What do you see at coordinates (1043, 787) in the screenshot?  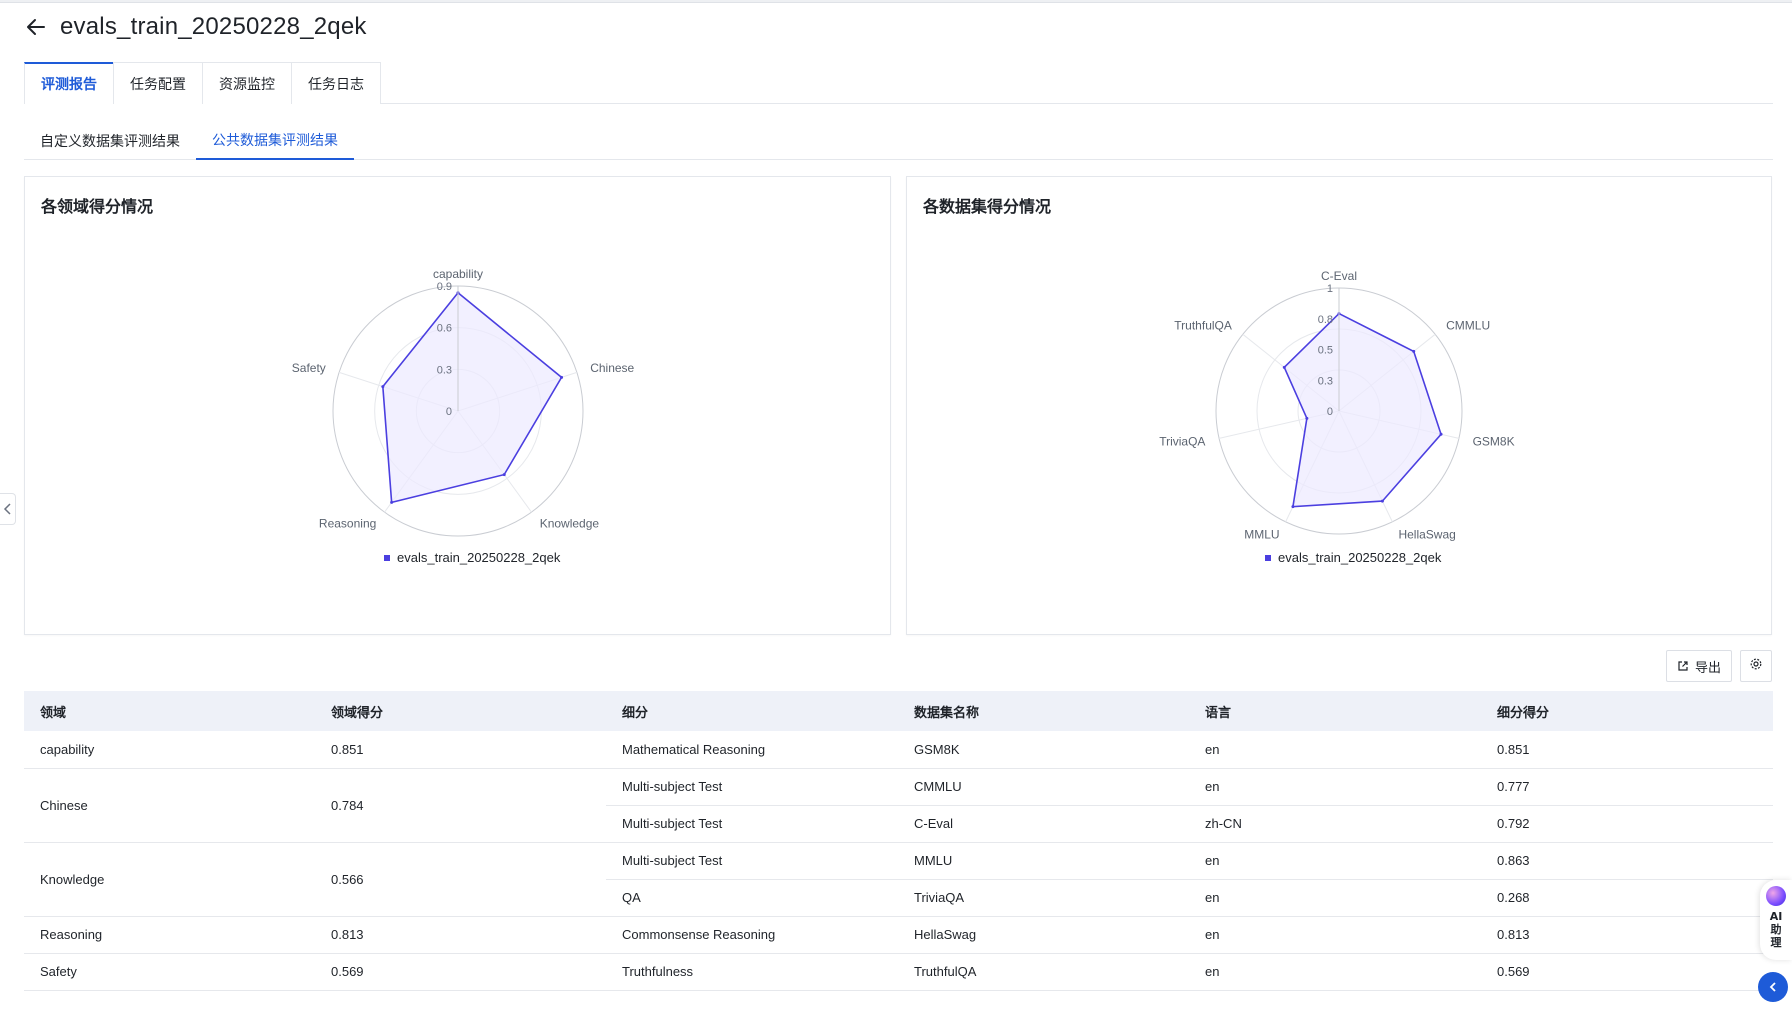 I see `dataset-cell: CMMLU` at bounding box center [1043, 787].